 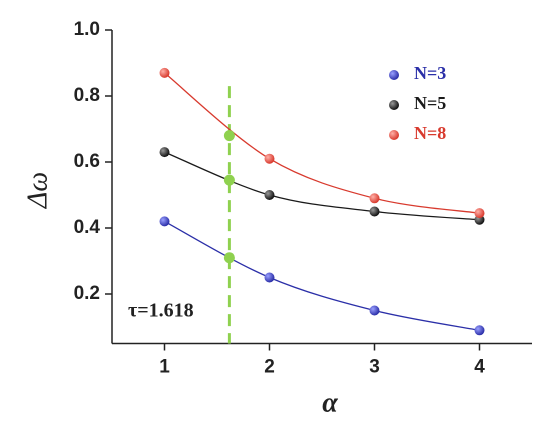 What do you see at coordinates (164, 367) in the screenshot?
I see `x-tick-label: 1` at bounding box center [164, 367].